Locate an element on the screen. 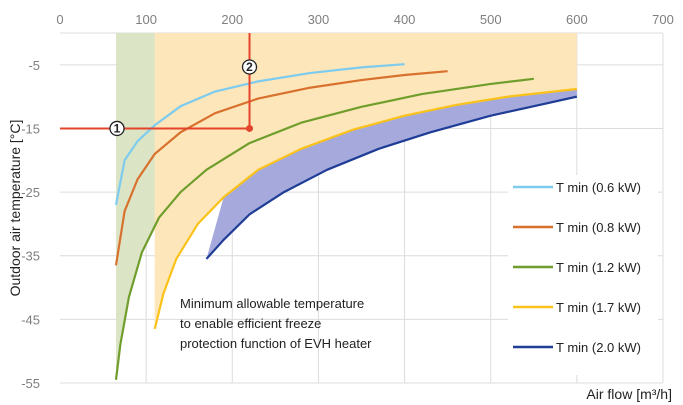 The image size is (683, 405). legend-label-2: T min (0.8 kW) is located at coordinates (598, 227).